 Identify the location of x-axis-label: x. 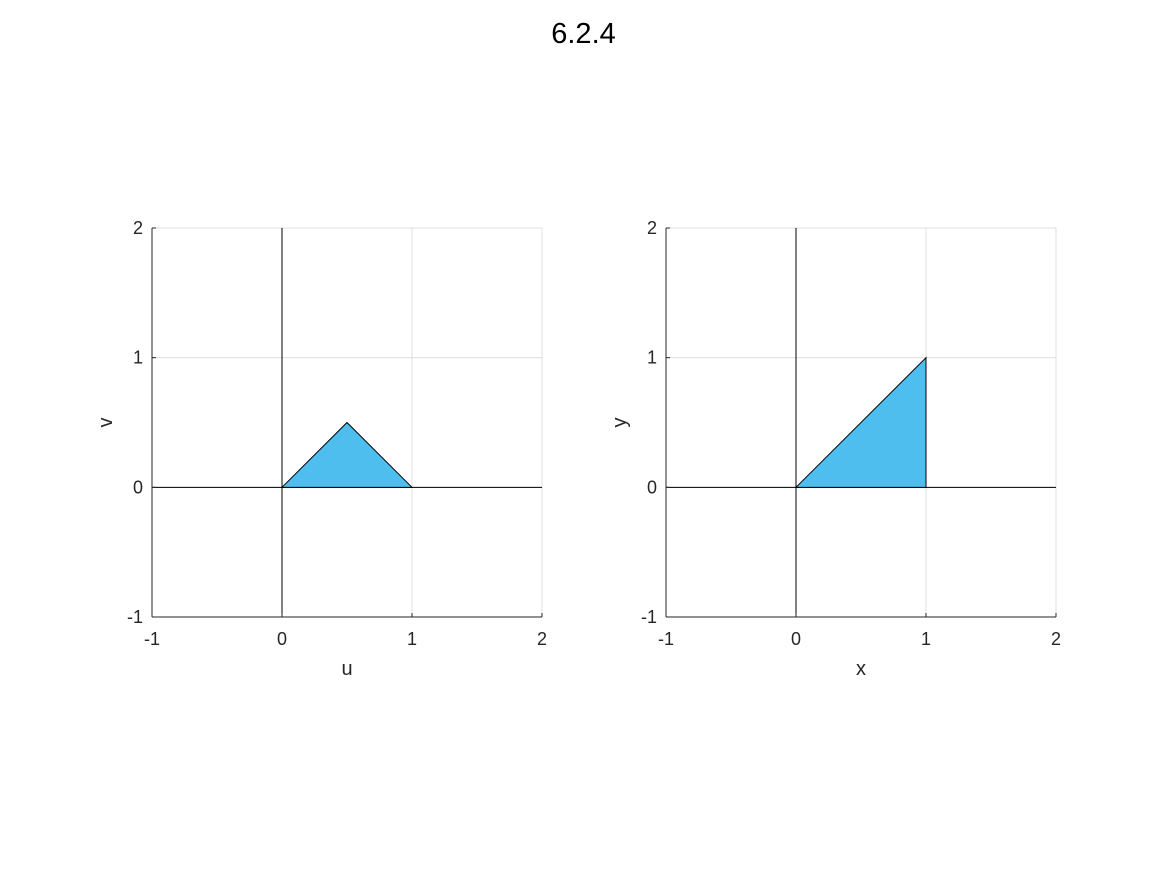
(861, 669).